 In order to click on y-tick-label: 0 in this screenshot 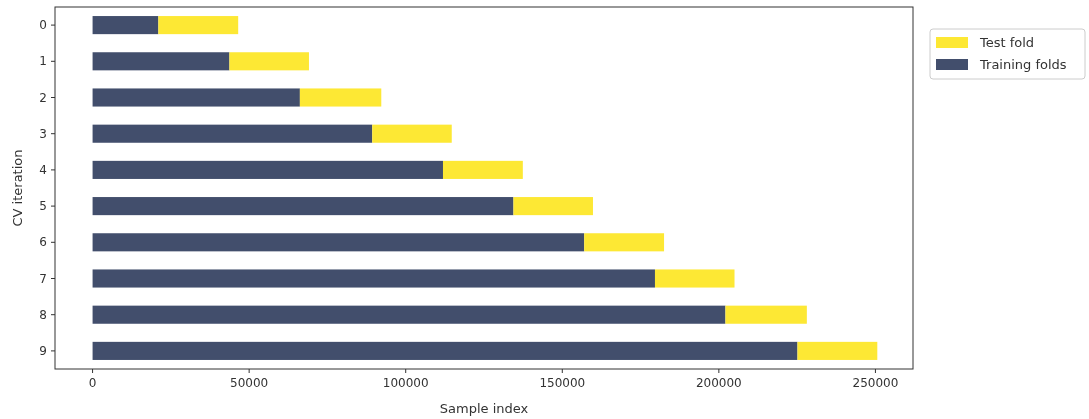, I will do `click(43, 25)`.